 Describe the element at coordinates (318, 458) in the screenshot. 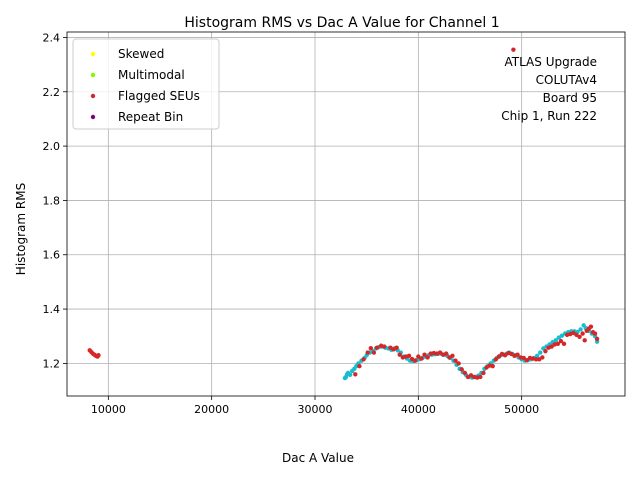

I see `x-axis-label: Dac A Value` at that location.